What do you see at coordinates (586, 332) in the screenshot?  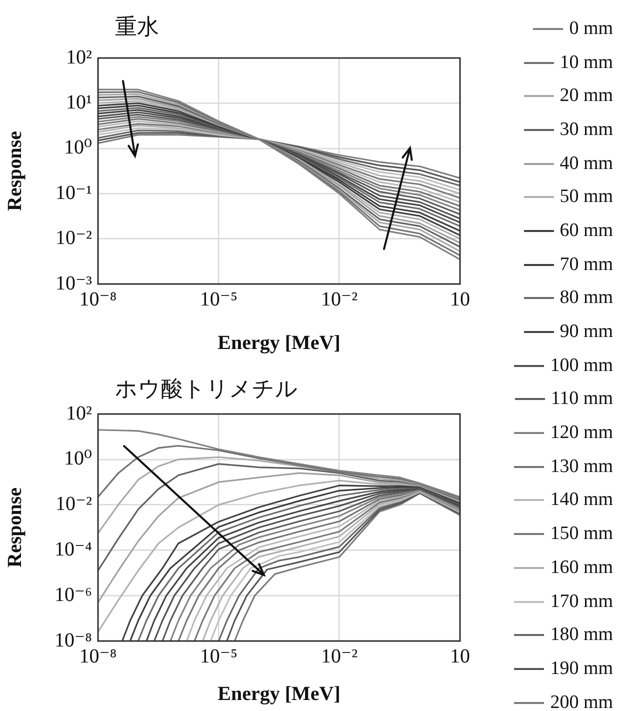 I see `legend-label: 90 mm` at bounding box center [586, 332].